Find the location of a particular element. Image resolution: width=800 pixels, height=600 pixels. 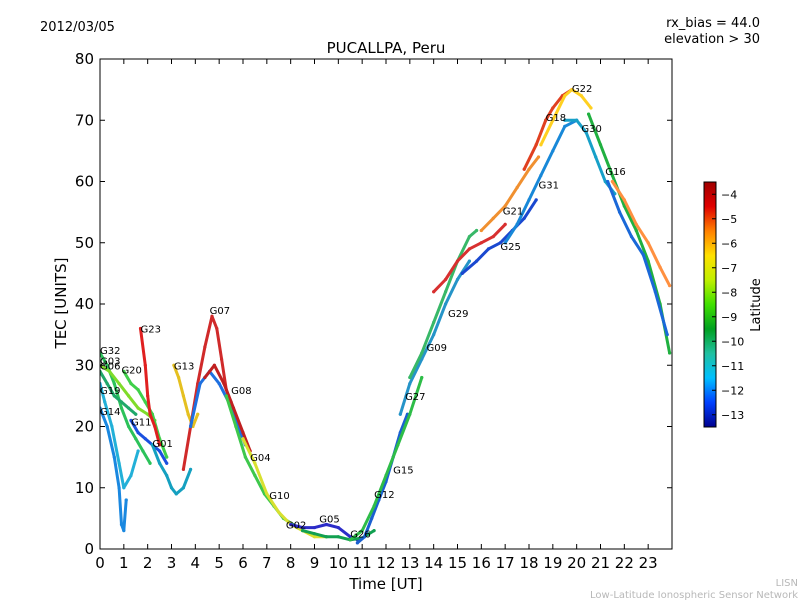

satellite-label: G23 is located at coordinates (151, 330).